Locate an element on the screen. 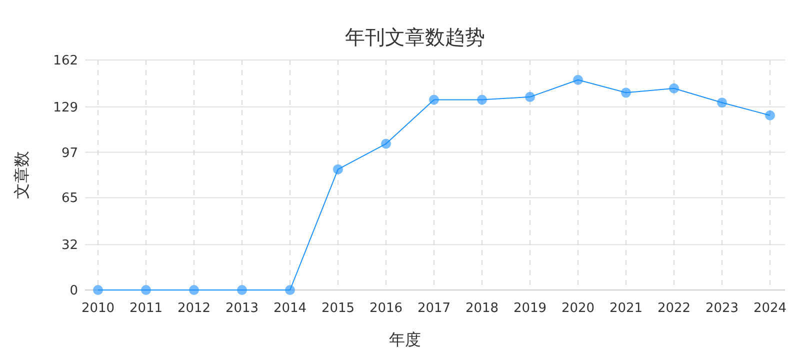  chart-title: 年刊文章数趋势 is located at coordinates (415, 37).